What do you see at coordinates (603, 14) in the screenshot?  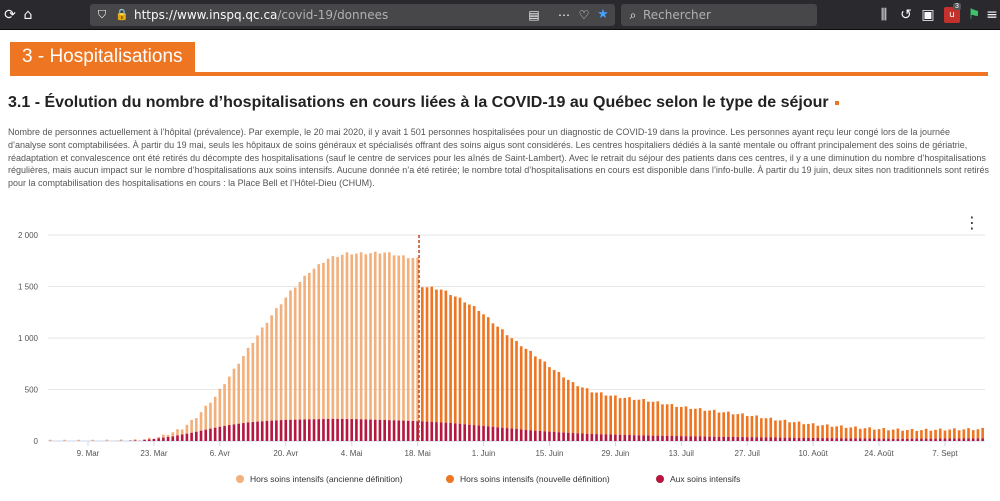 I see `bookmark-star-icon: ★` at bounding box center [603, 14].